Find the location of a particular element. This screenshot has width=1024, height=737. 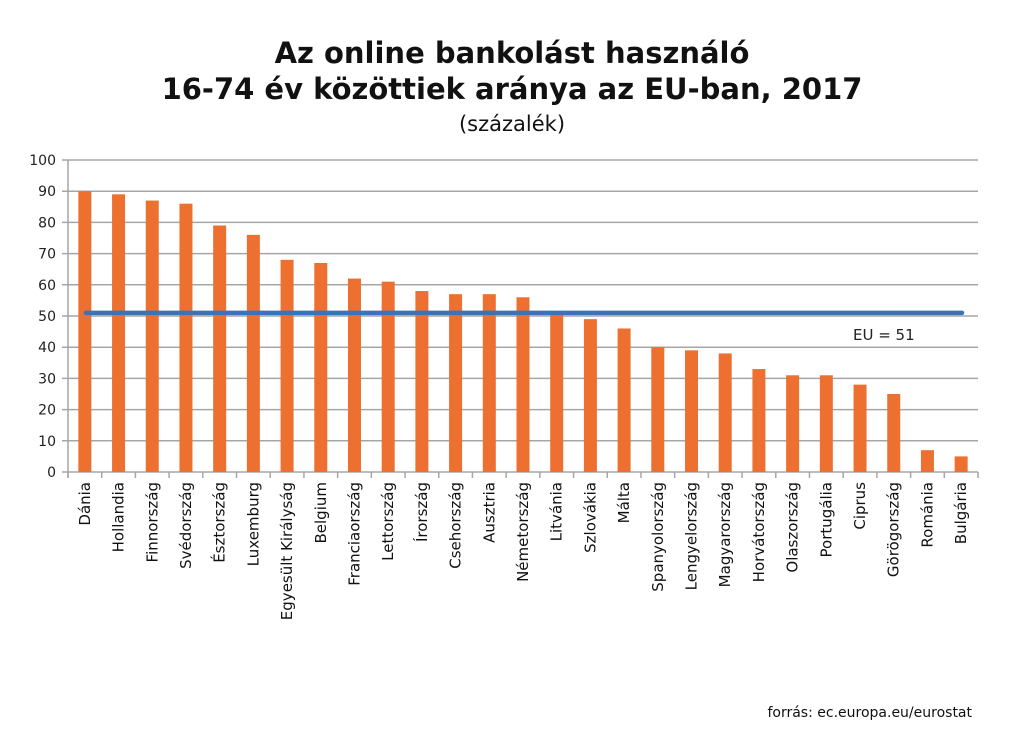

y-tick-label: 80 is located at coordinates (47, 223).